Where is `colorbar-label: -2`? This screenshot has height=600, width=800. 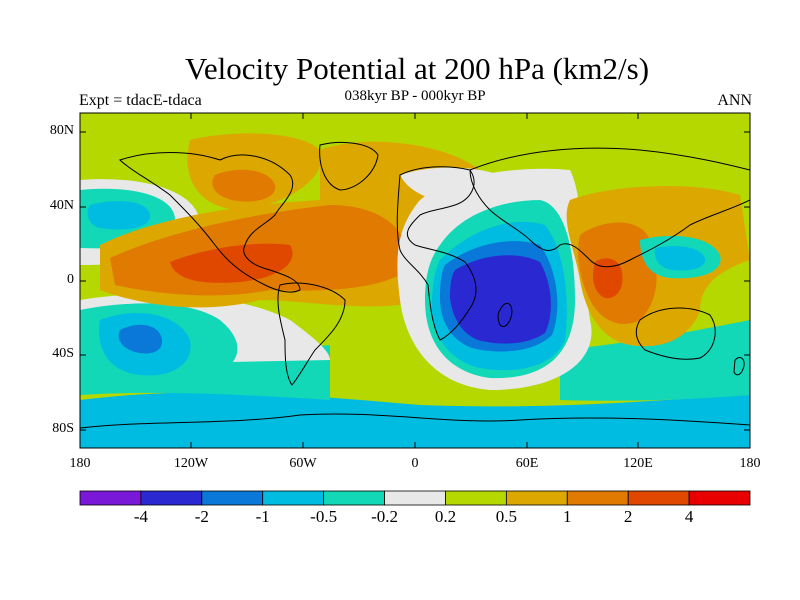 colorbar-label: -2 is located at coordinates (201, 516).